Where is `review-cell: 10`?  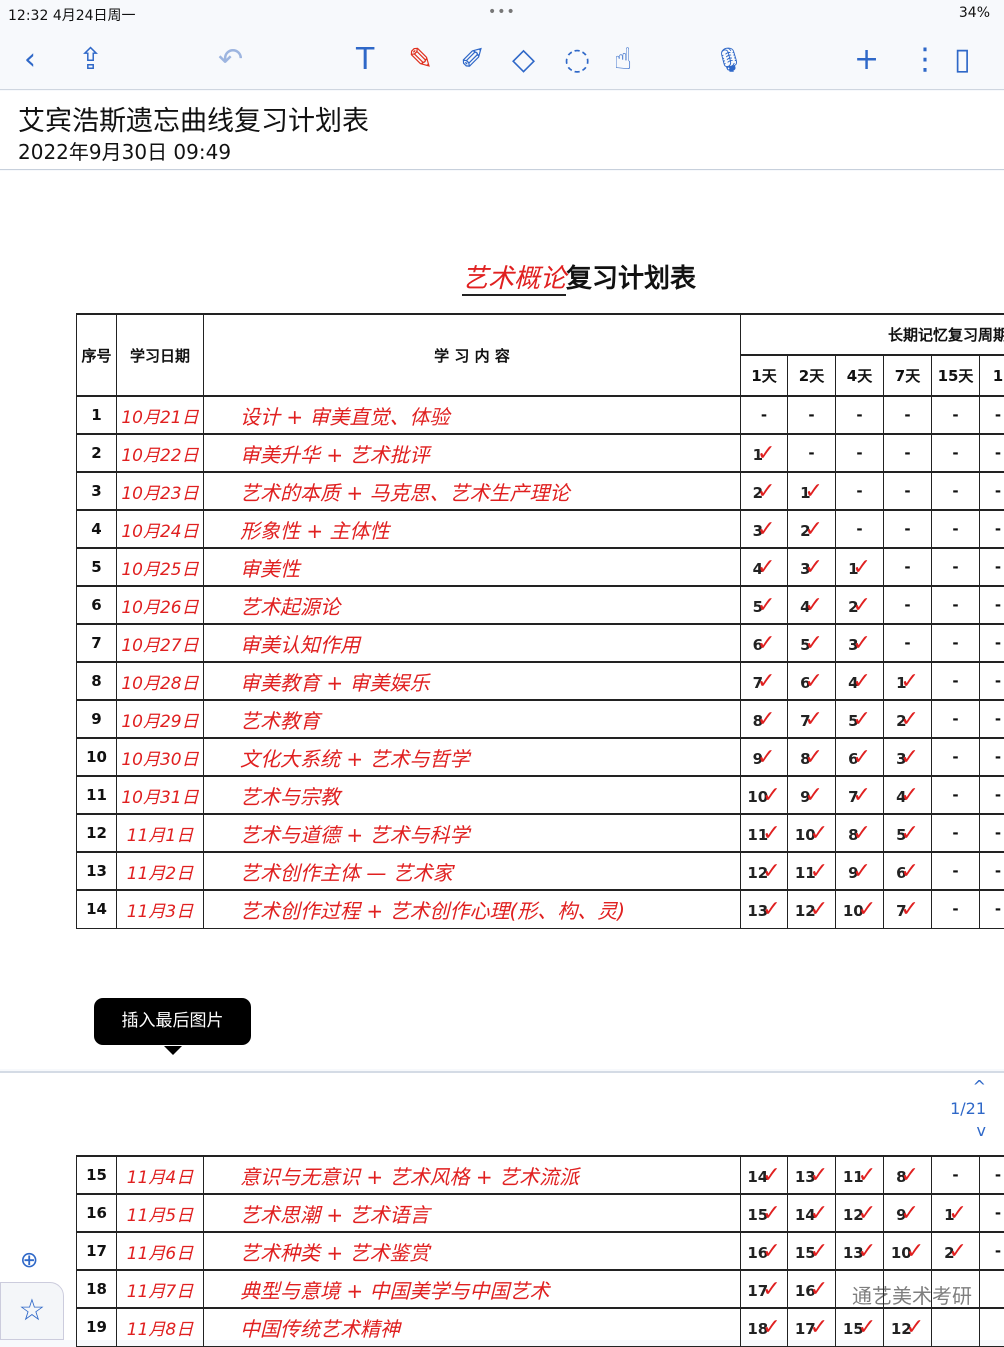
review-cell: 10 is located at coordinates (812, 833).